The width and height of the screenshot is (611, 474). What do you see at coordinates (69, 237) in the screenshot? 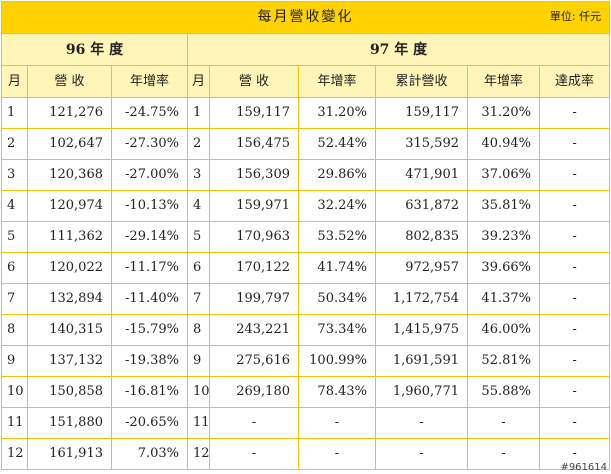
I see `cell-revenue-96: 111,362` at bounding box center [69, 237].